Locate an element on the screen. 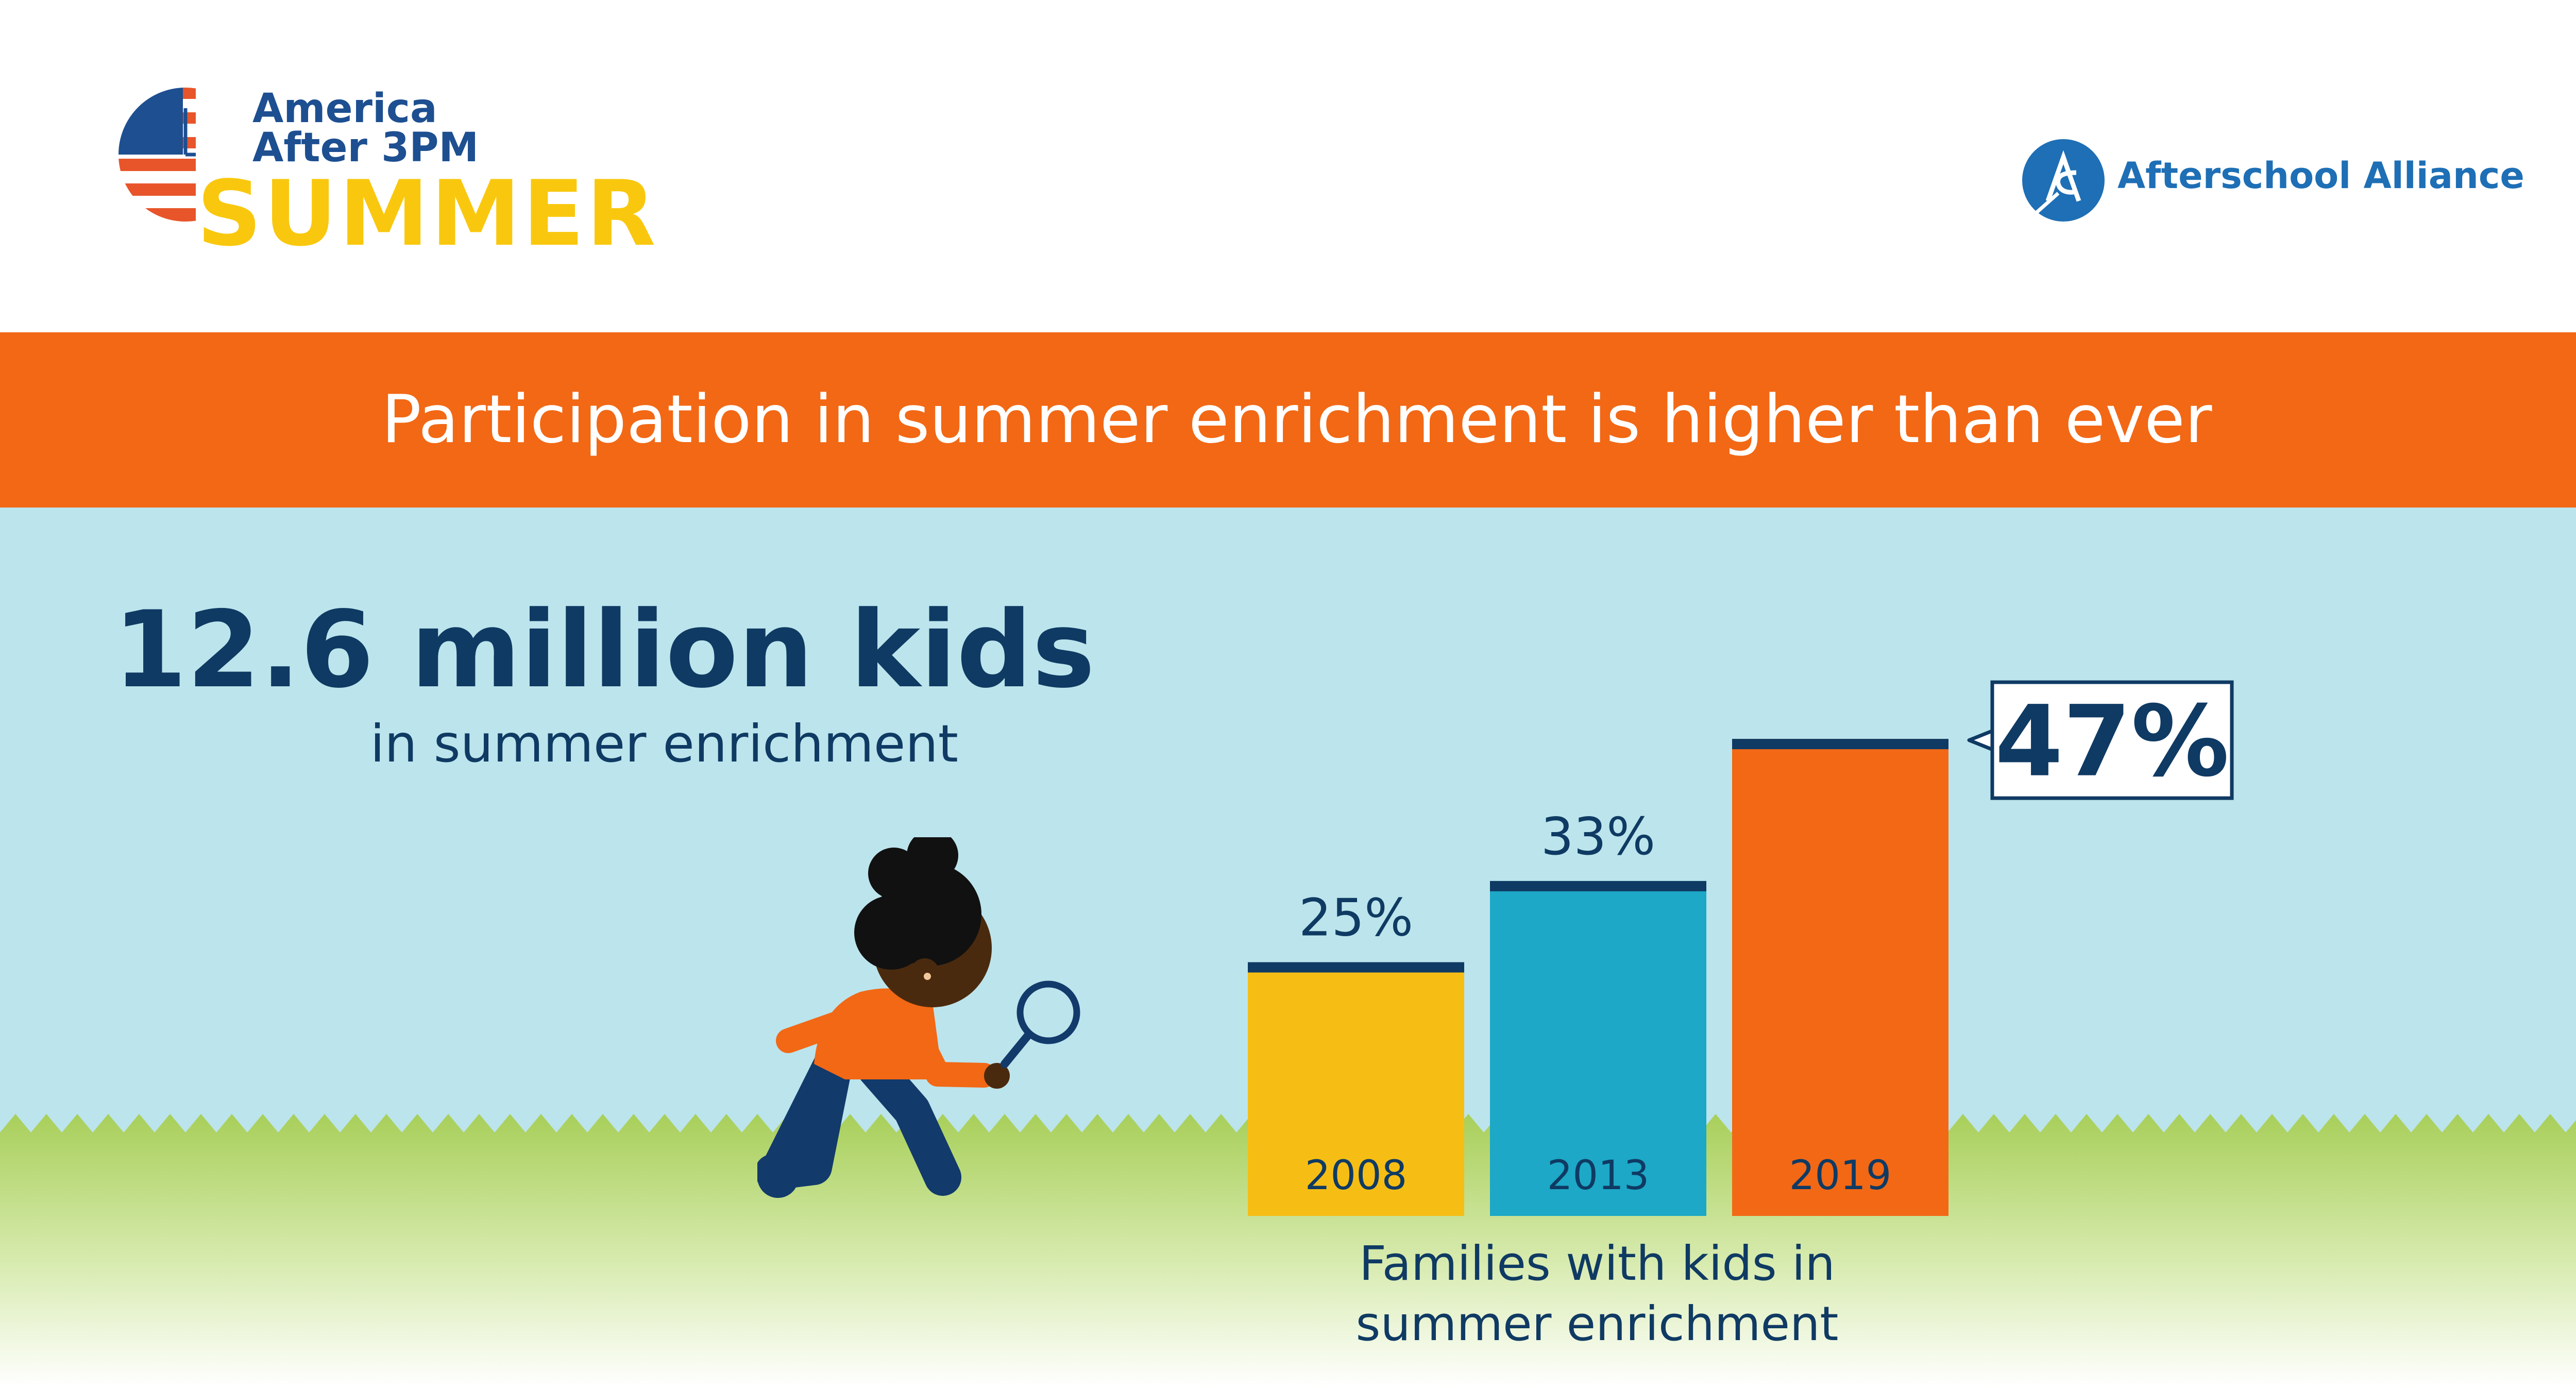 The width and height of the screenshot is (2576, 1387). chart-caption: Families with kids in summer enrichment is located at coordinates (1597, 1294).